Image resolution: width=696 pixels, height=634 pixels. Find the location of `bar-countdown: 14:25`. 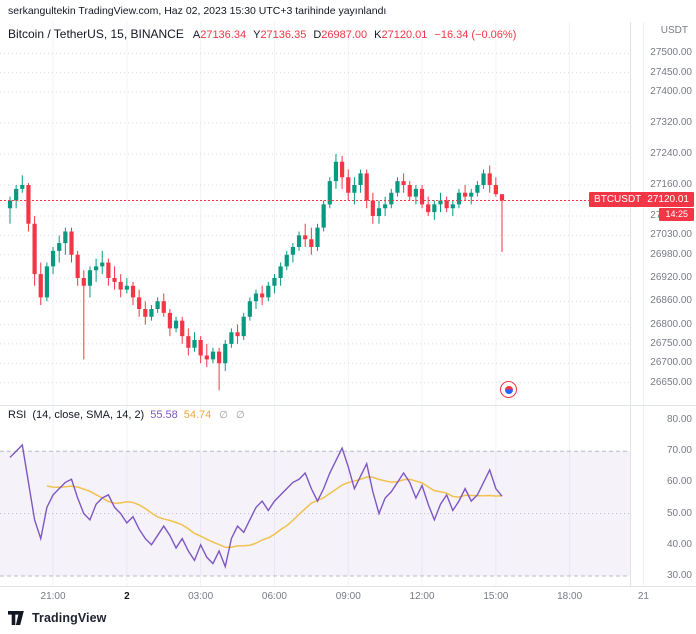

bar-countdown: 14:25 is located at coordinates (676, 215).